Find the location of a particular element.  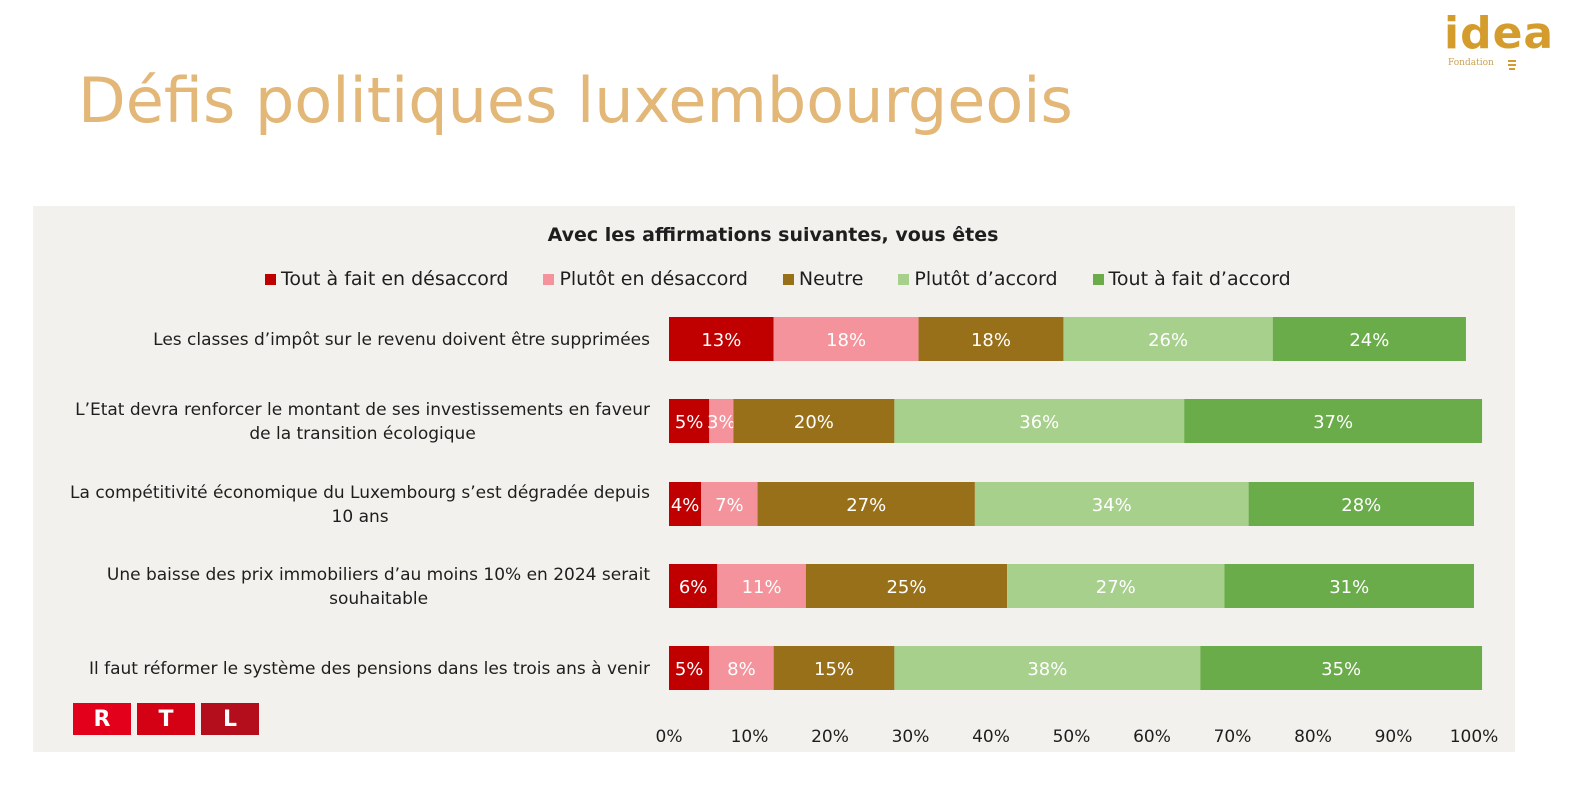

rtl-letter: R is located at coordinates (102, 719).